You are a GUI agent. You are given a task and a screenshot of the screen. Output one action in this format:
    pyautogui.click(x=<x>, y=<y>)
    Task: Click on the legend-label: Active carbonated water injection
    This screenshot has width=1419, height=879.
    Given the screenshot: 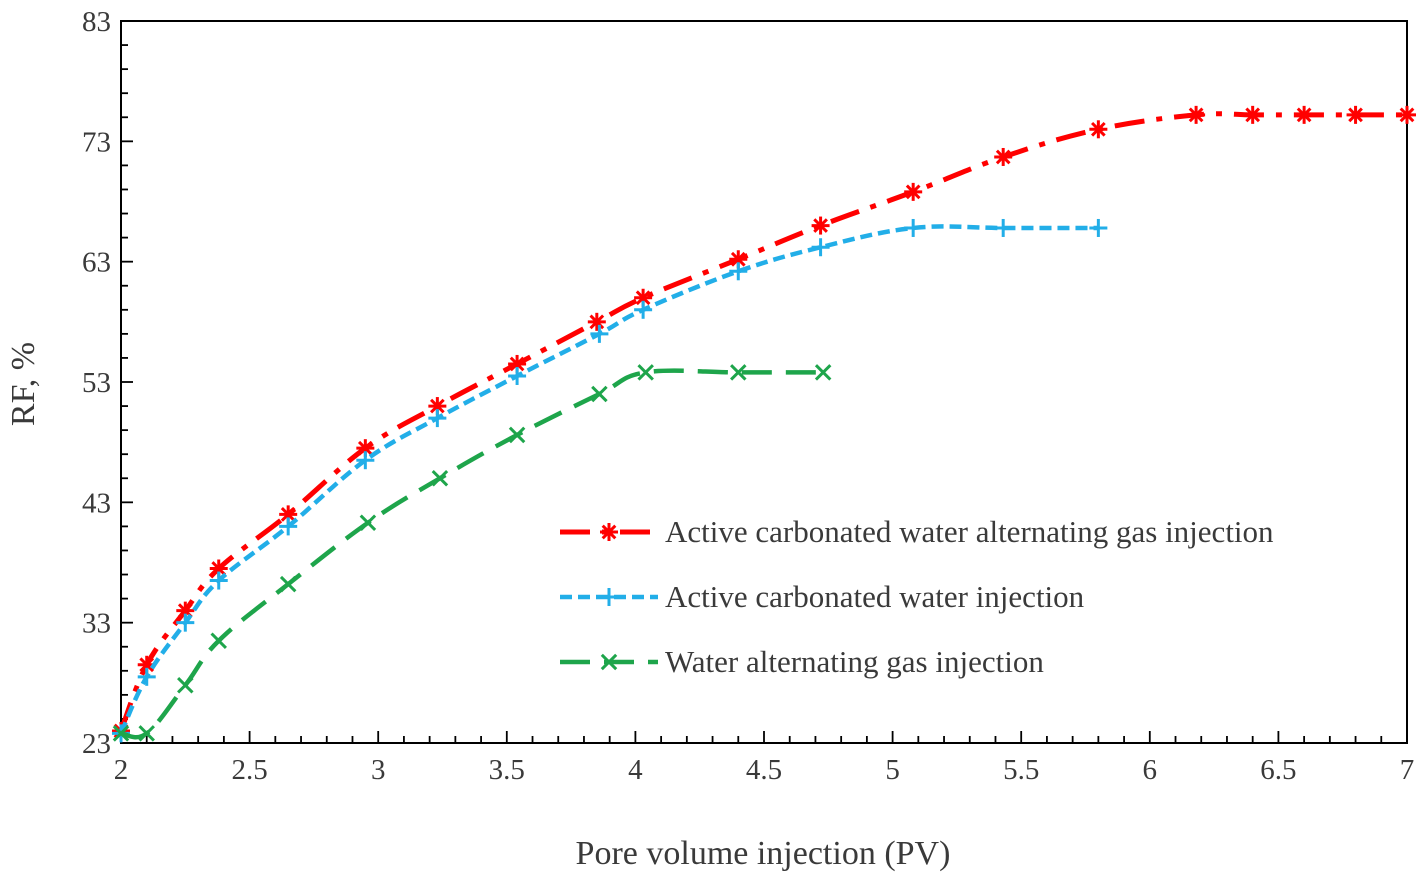 What is the action you would take?
    pyautogui.click(x=875, y=596)
    